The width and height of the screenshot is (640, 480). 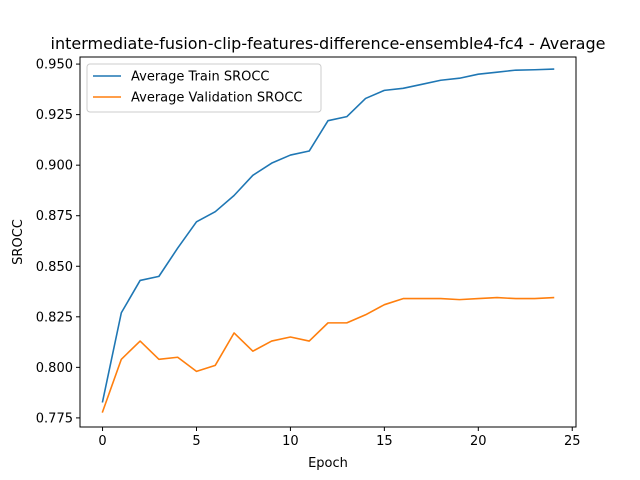 What do you see at coordinates (328, 463) in the screenshot?
I see `x-axis-label: Epoch` at bounding box center [328, 463].